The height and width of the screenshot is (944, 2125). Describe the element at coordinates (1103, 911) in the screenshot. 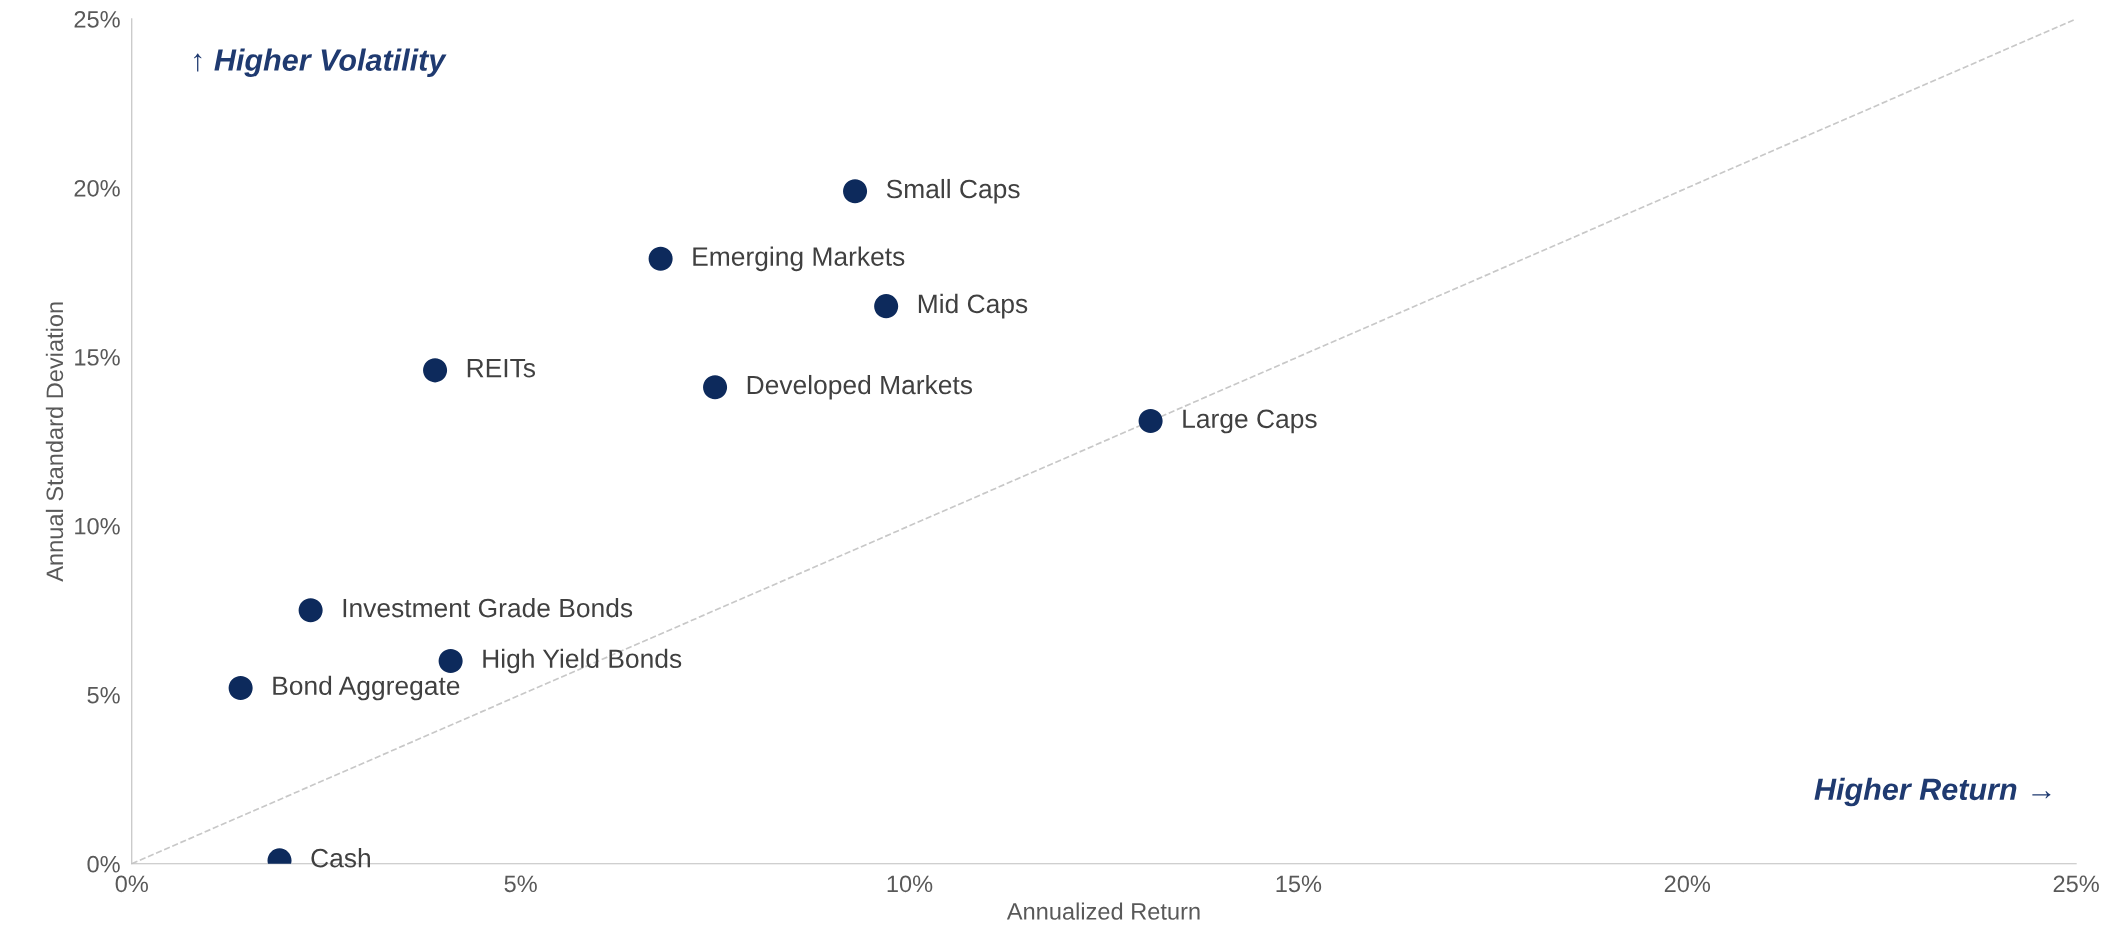

I see `x-axis-title: Annualized Return` at that location.